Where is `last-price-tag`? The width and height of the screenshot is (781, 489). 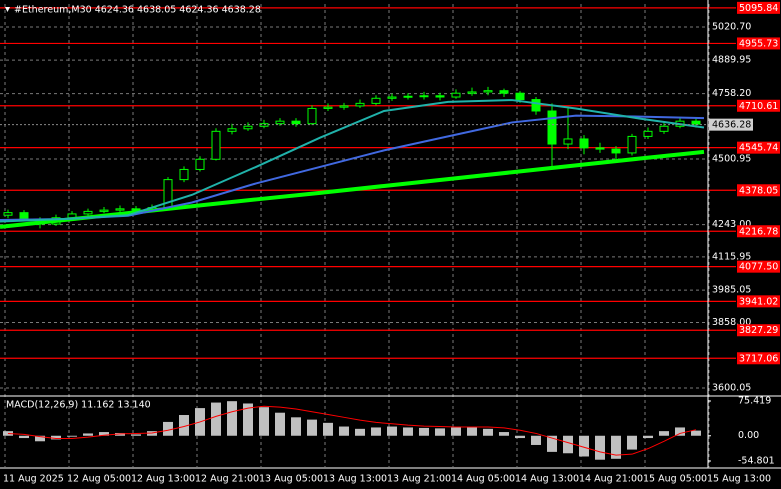 last-price-tag is located at coordinates (731, 124).